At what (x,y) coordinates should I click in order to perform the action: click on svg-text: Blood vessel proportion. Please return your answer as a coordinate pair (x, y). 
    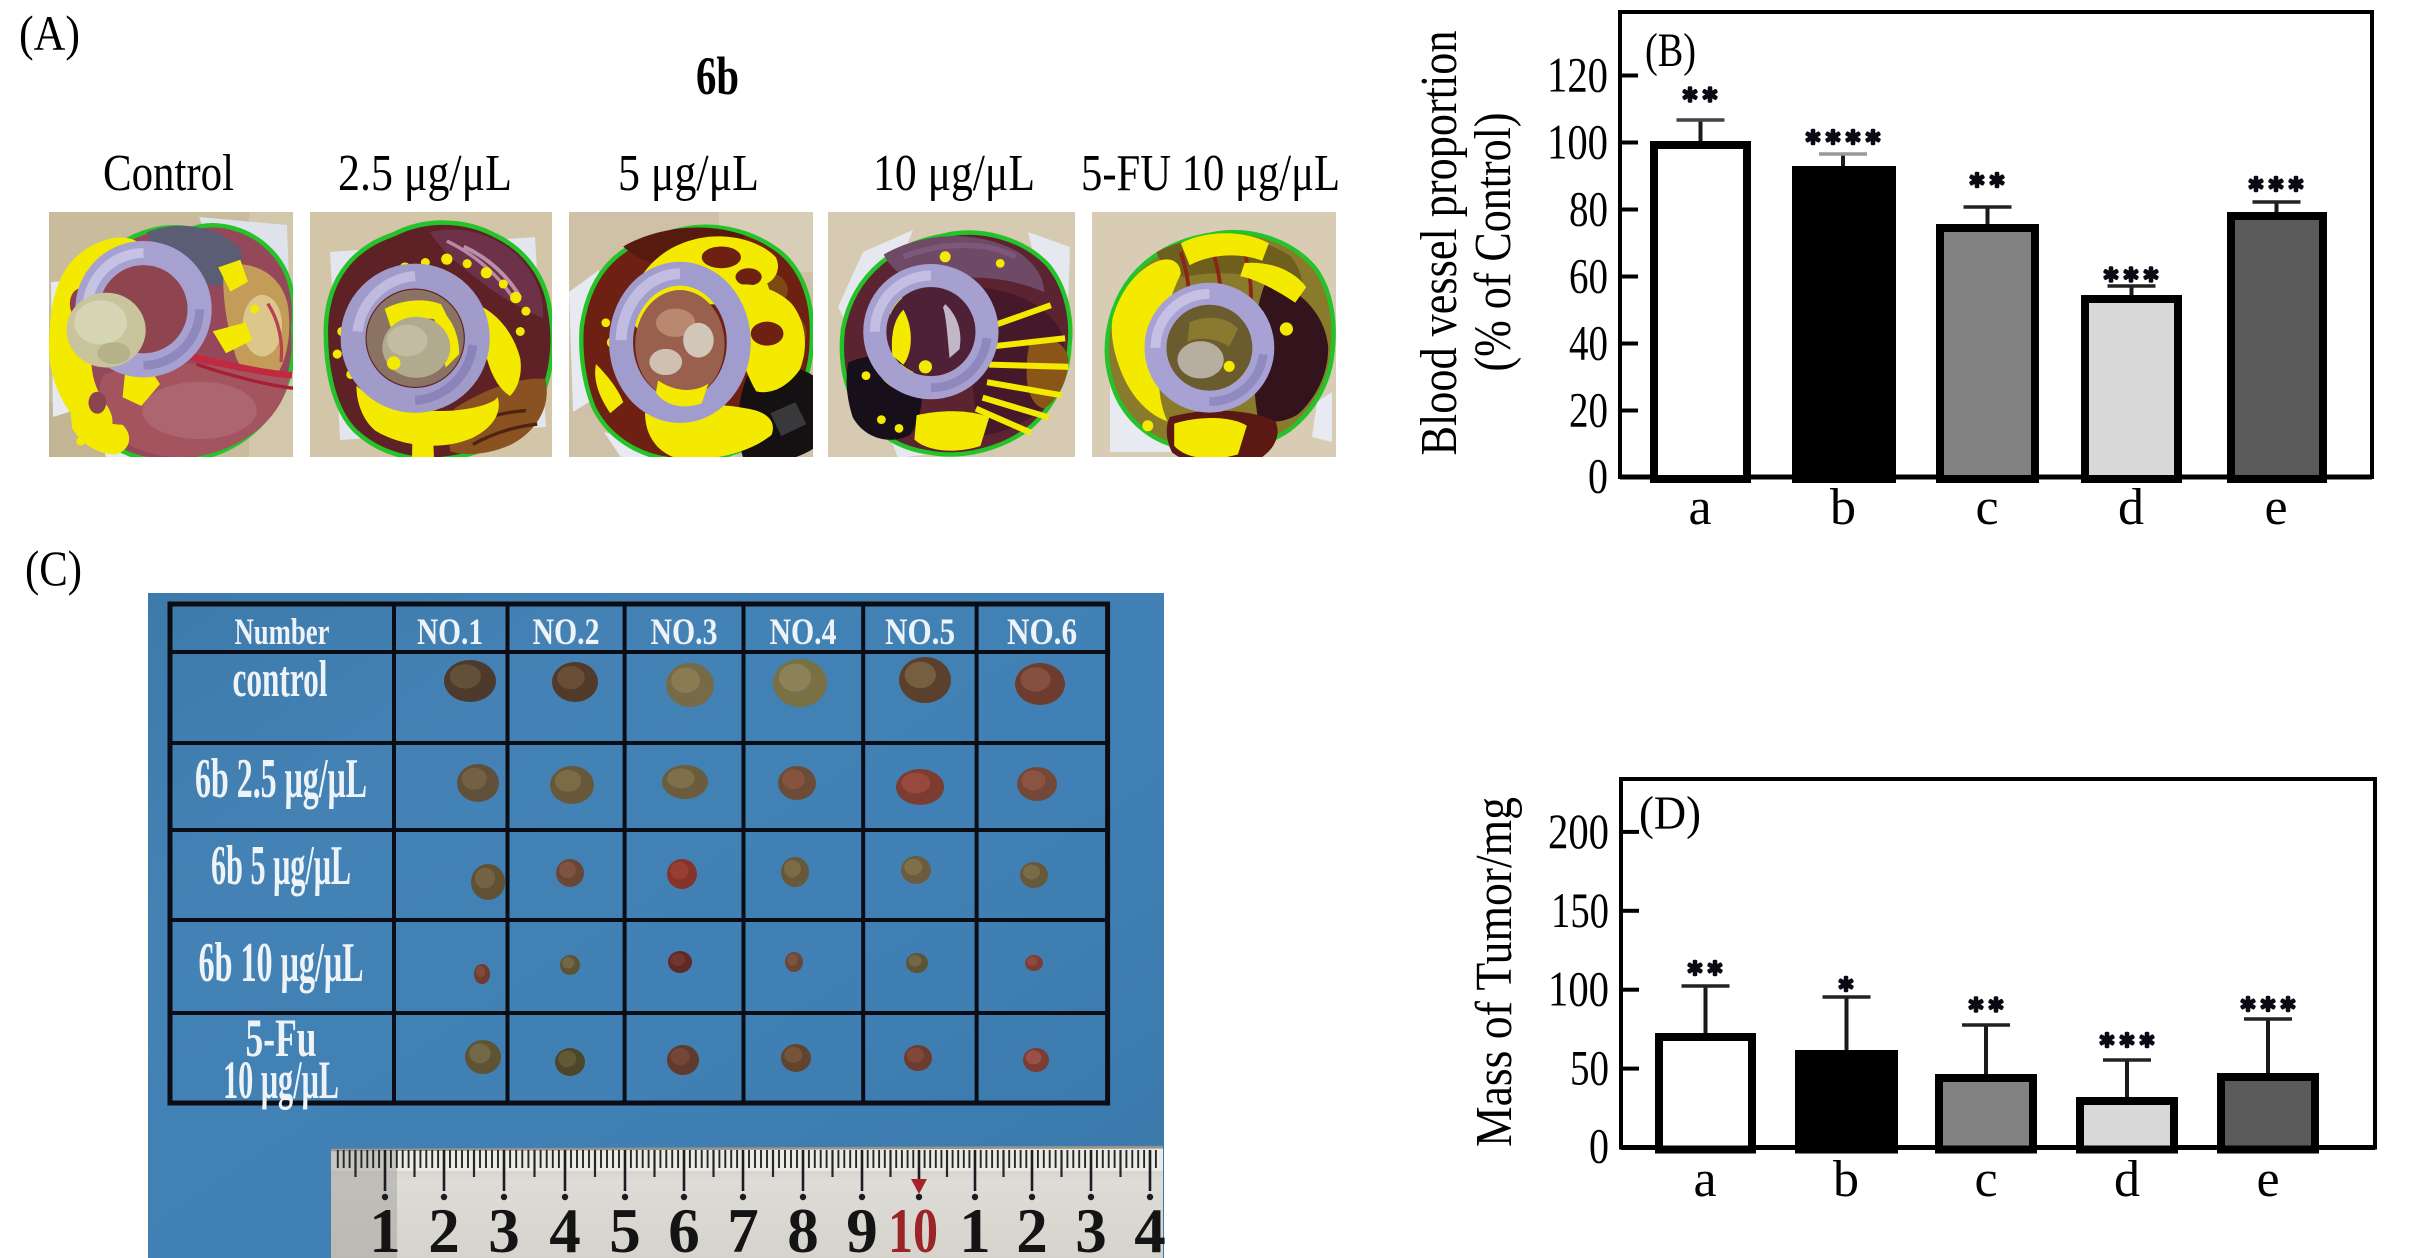
    Looking at the image, I should click on (1439, 243).